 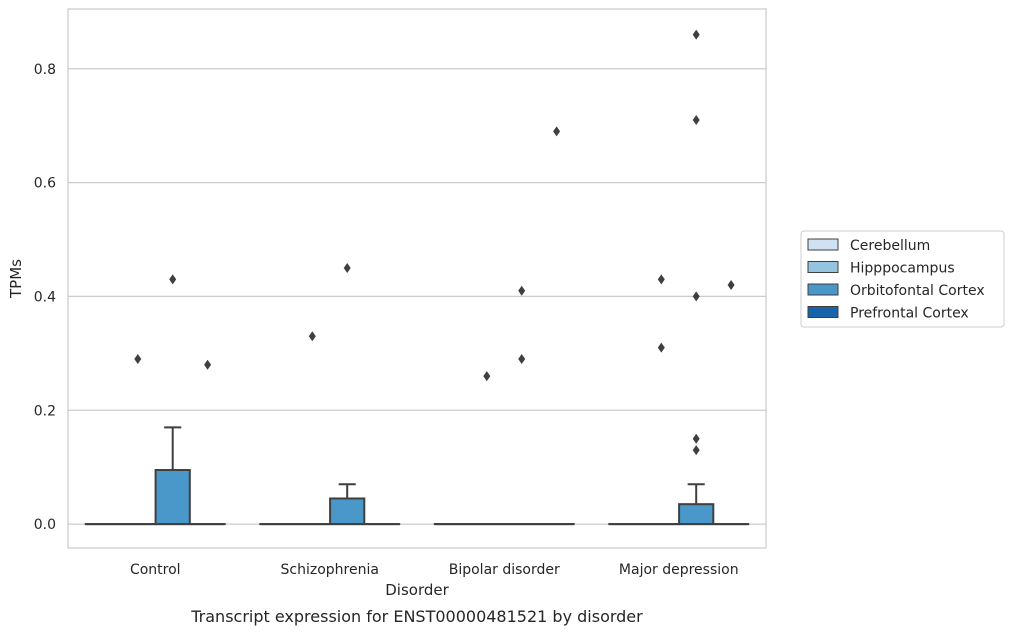 What do you see at coordinates (909, 314) in the screenshot?
I see `legend-label: Prefrontal Cortex` at bounding box center [909, 314].